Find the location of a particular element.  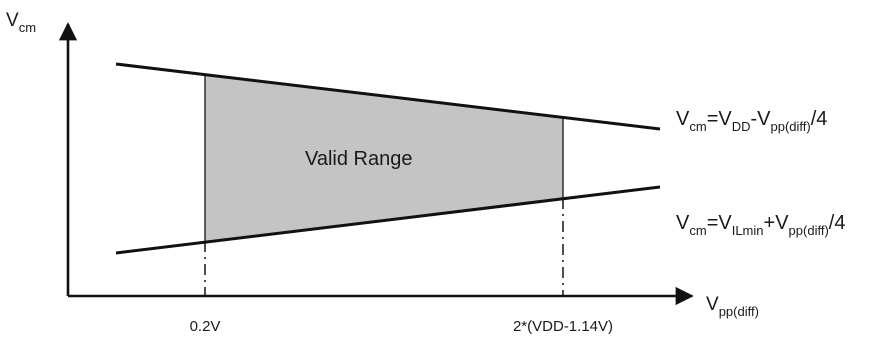

x-tick-right: 2*(VDD-1.14V) is located at coordinates (563, 326).